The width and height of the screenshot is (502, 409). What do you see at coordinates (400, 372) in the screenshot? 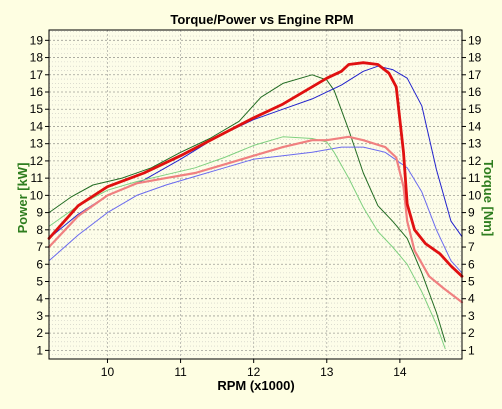
I see `x-tick-label: 14` at bounding box center [400, 372].